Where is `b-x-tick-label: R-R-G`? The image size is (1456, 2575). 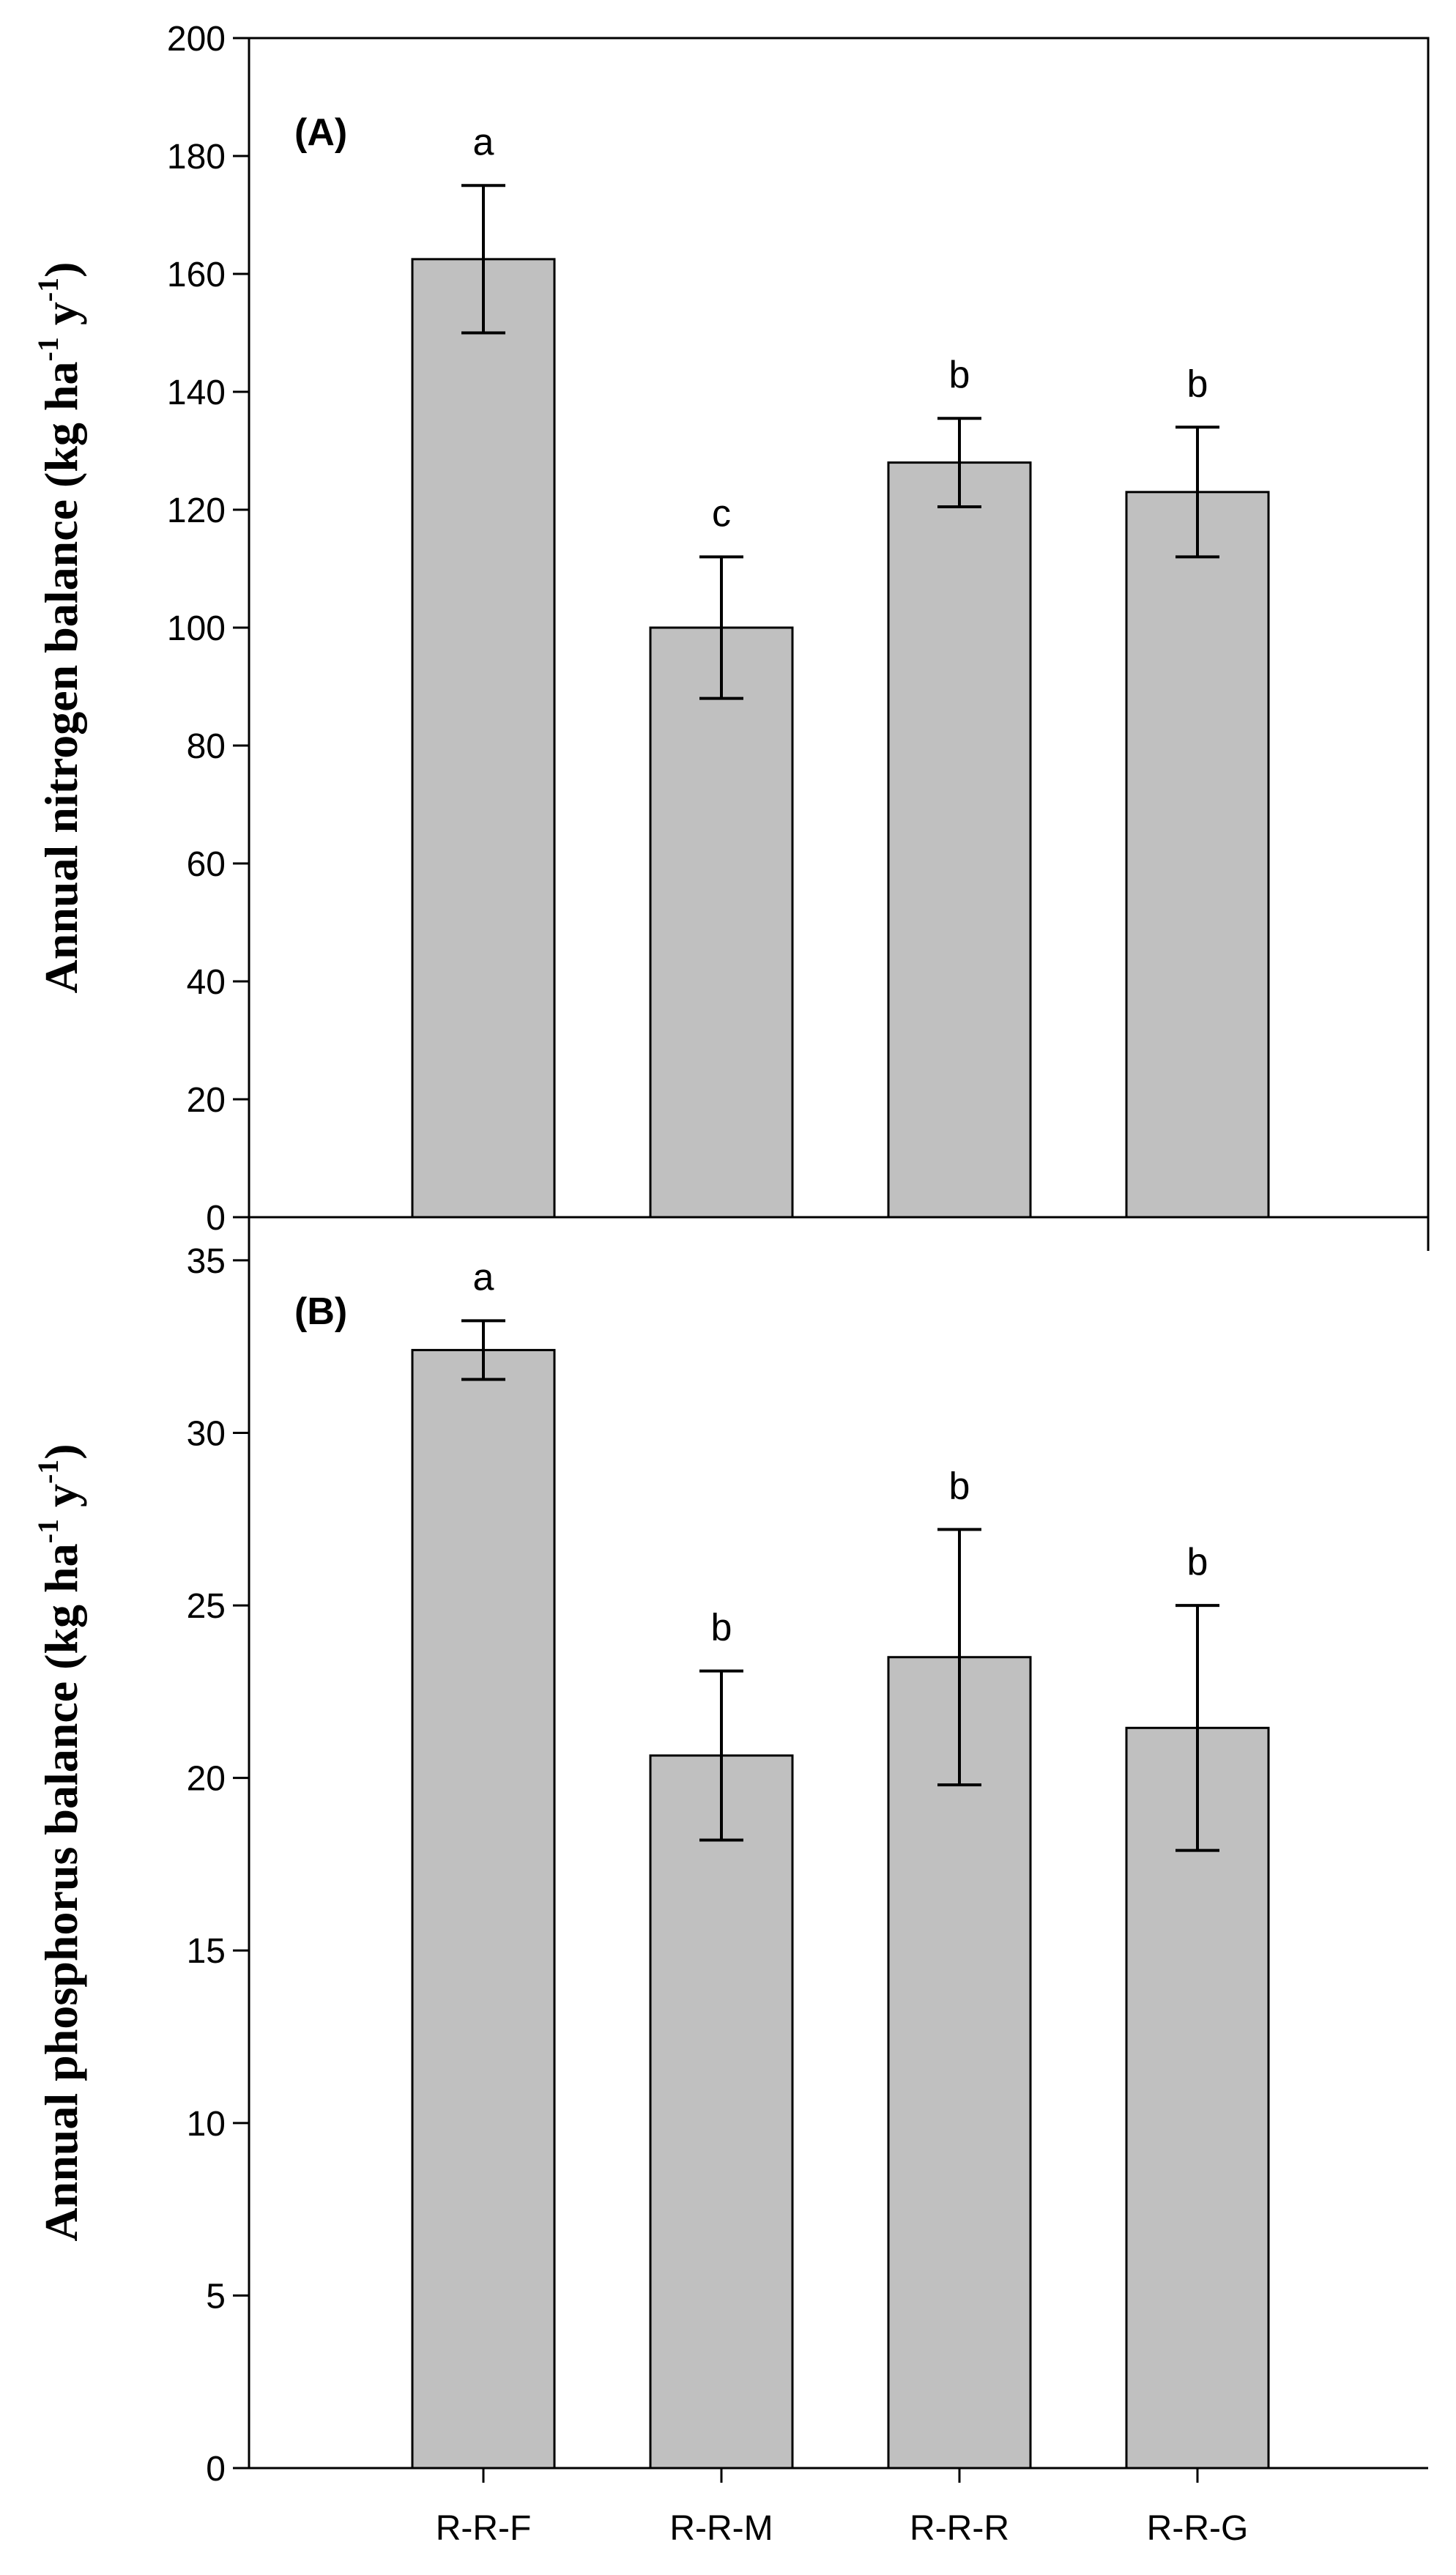 b-x-tick-label: R-R-G is located at coordinates (1198, 2528).